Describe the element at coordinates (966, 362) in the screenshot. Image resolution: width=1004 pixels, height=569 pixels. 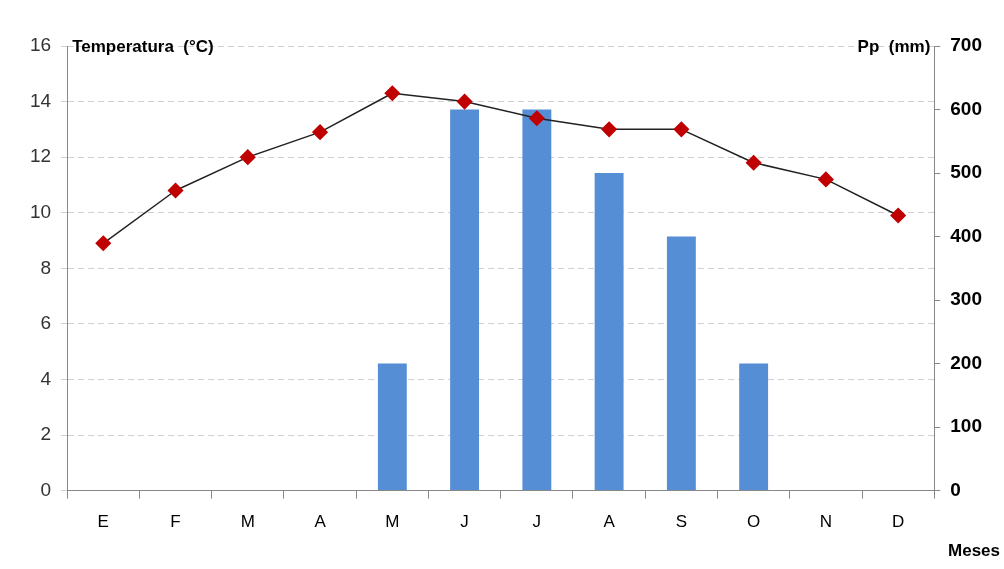
I see `y2-tick-label: 200` at that location.